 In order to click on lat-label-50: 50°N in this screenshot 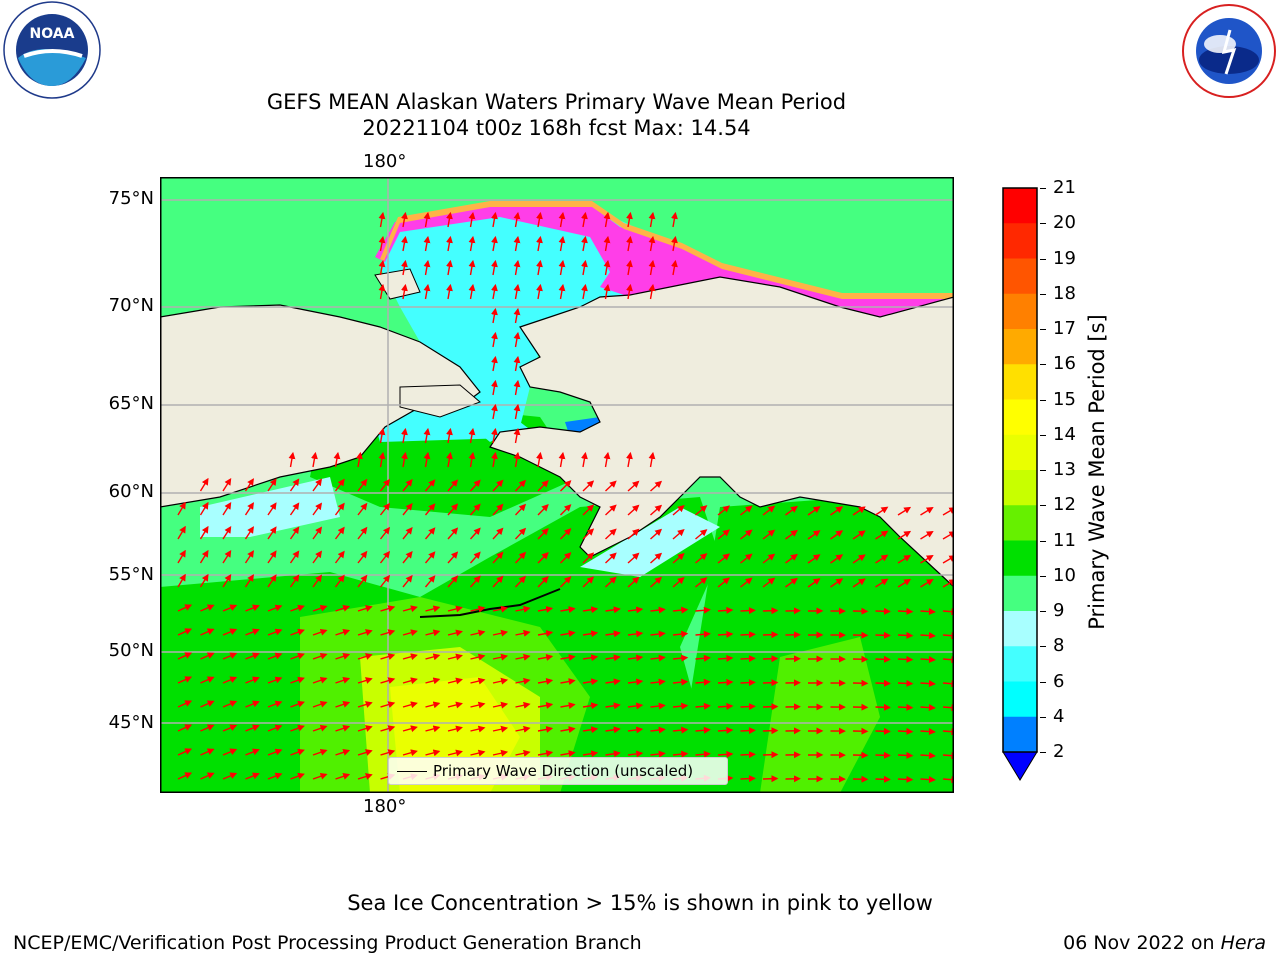, I will do `click(131, 650)`.